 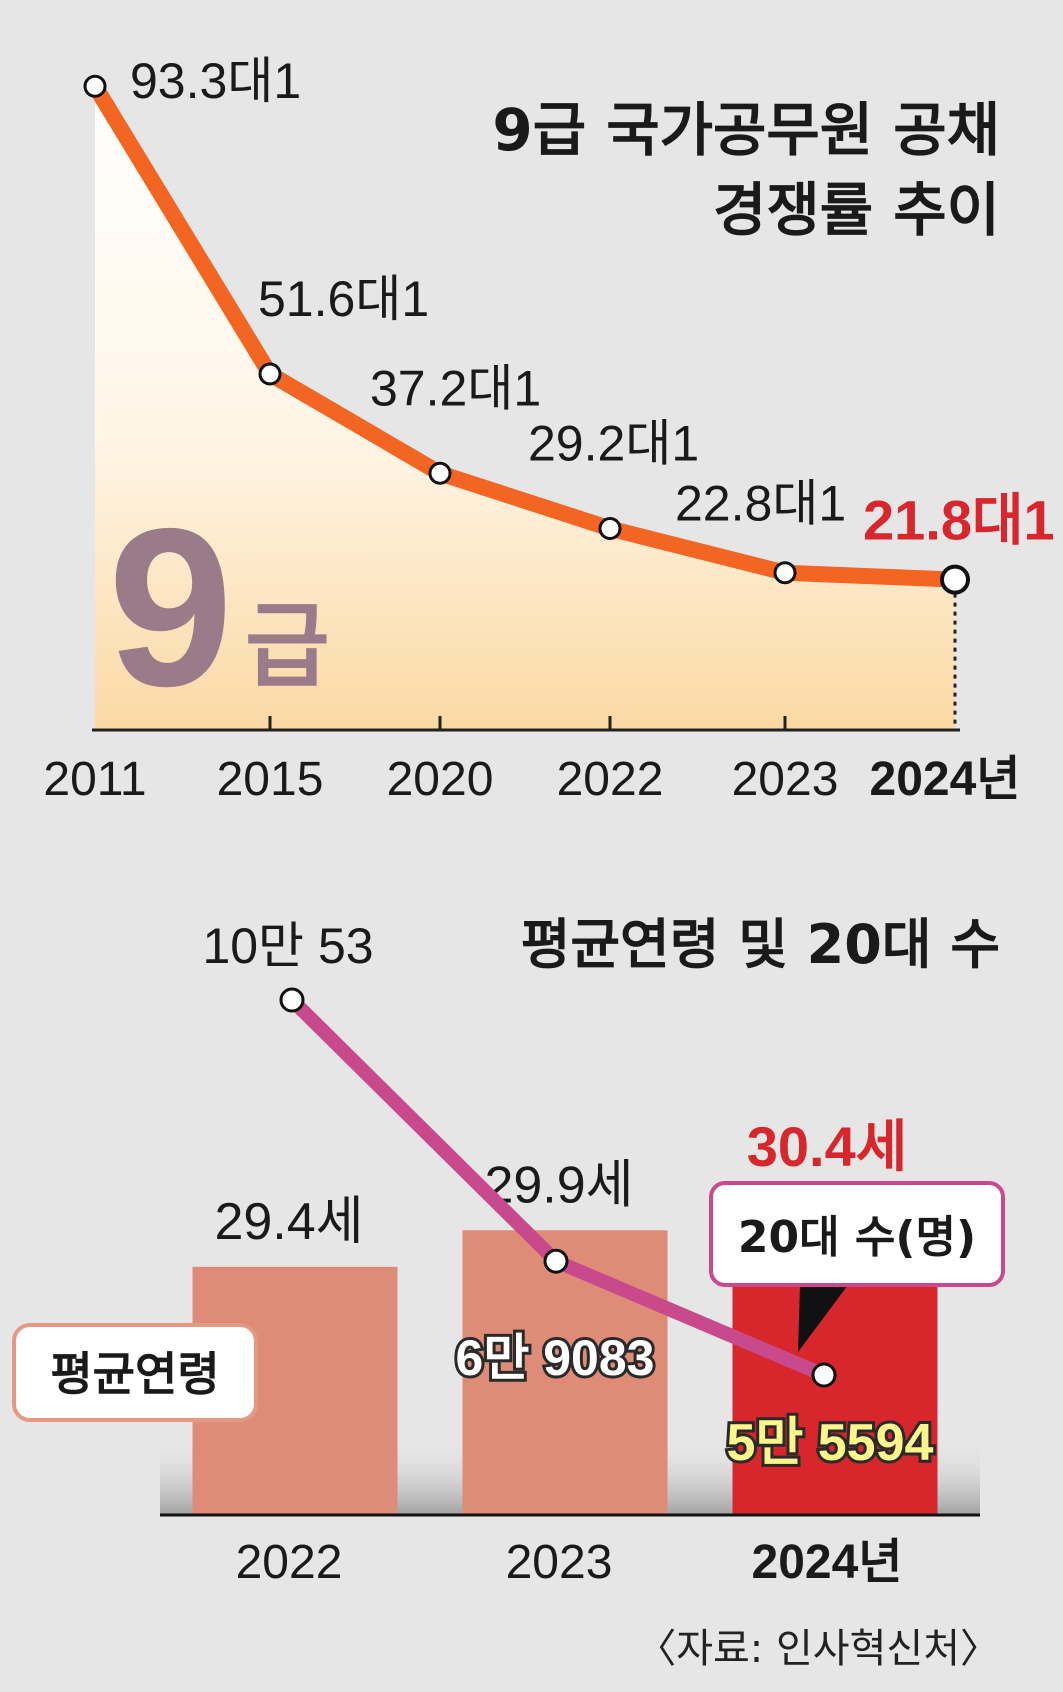 I want to click on source-note: 〈자료: 인사혁신처〉, so click(x=818, y=1649).